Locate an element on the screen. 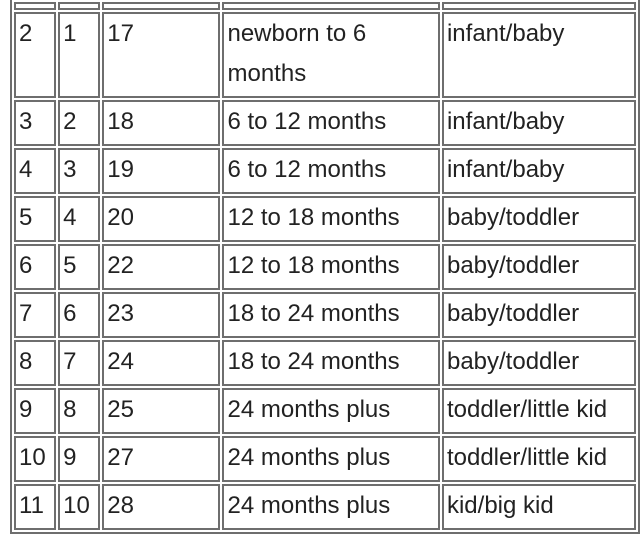  table-row: 5 4 20 12 to 18 months baby/toddler is located at coordinates (325, 219).